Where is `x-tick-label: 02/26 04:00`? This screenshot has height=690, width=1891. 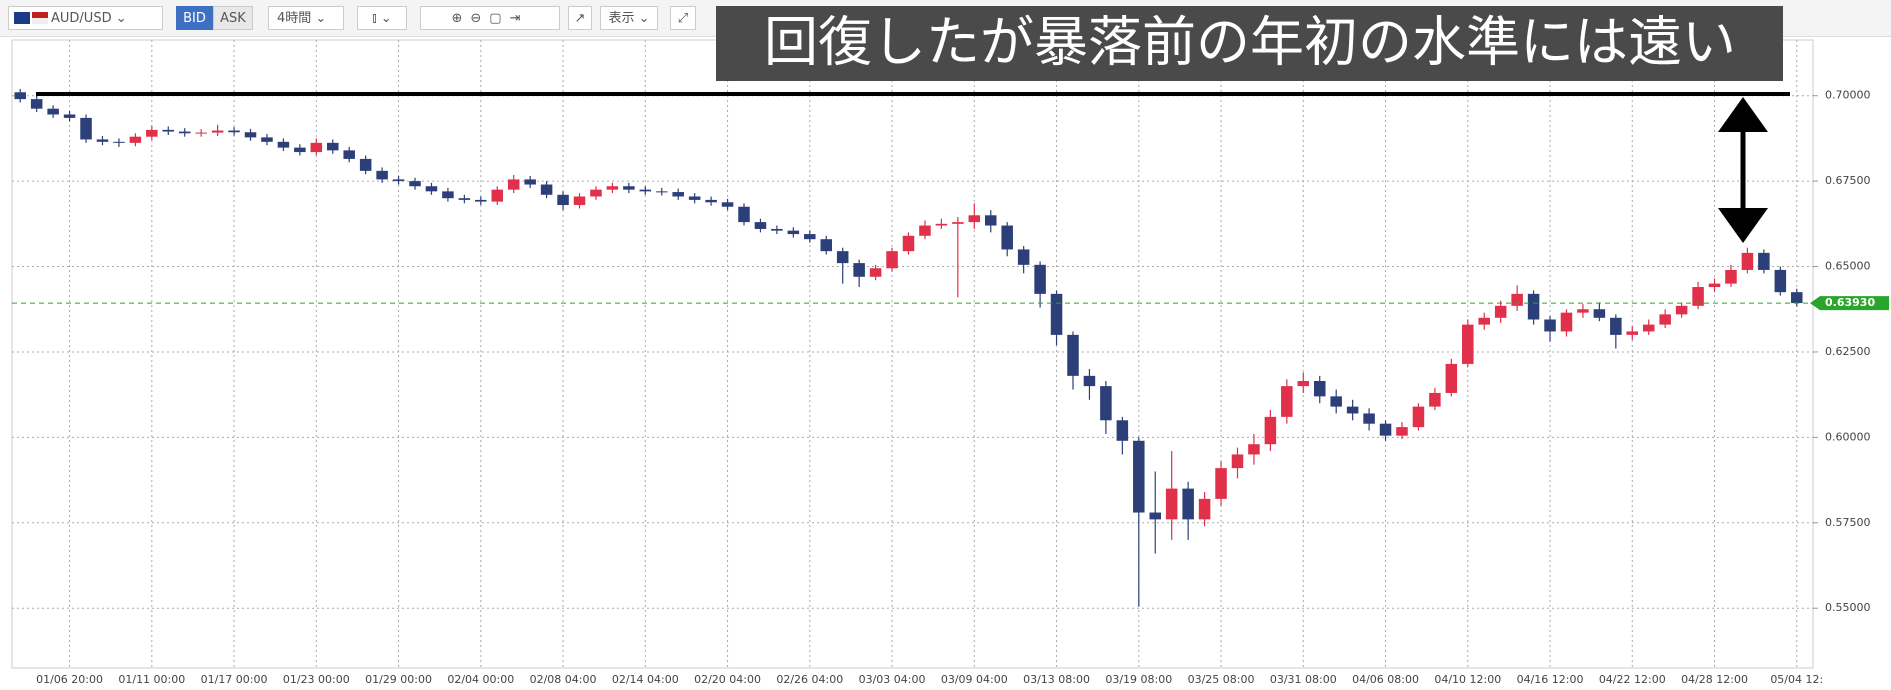 x-tick-label: 02/26 04:00 is located at coordinates (809, 679).